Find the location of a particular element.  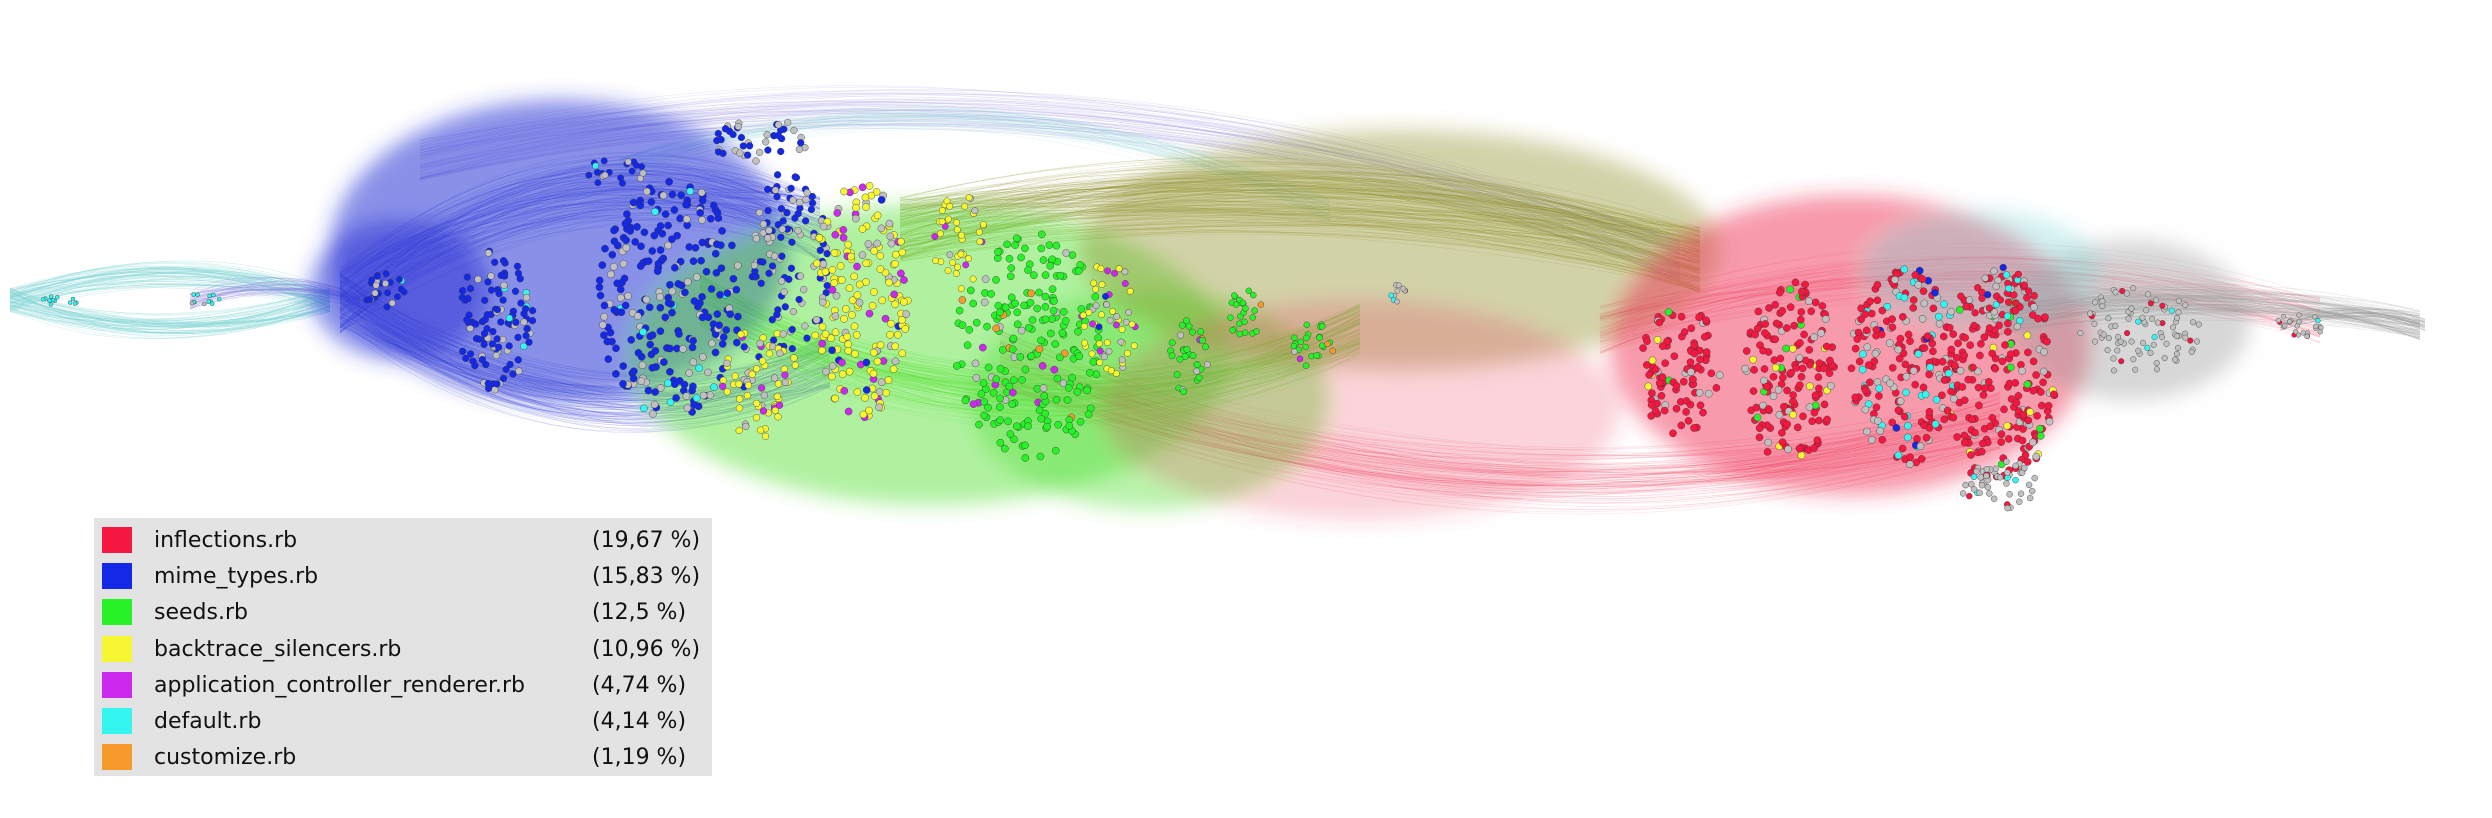

legend-percent: (1,19 %) is located at coordinates (639, 758).